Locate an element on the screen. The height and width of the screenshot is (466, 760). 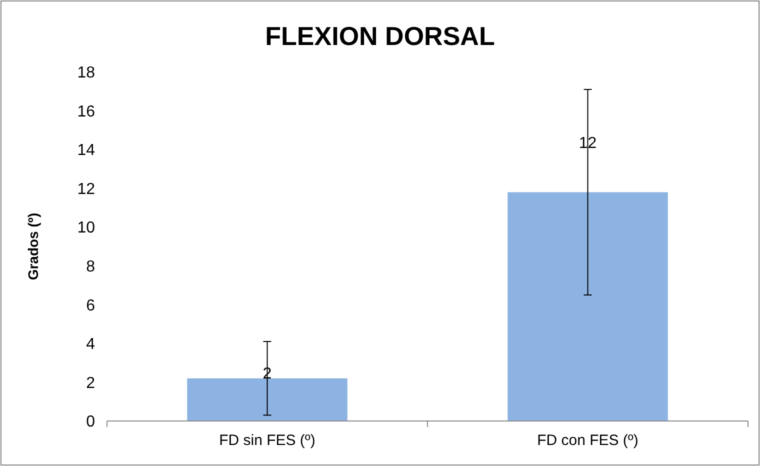
y-tick-label: 0 is located at coordinates (91, 422).